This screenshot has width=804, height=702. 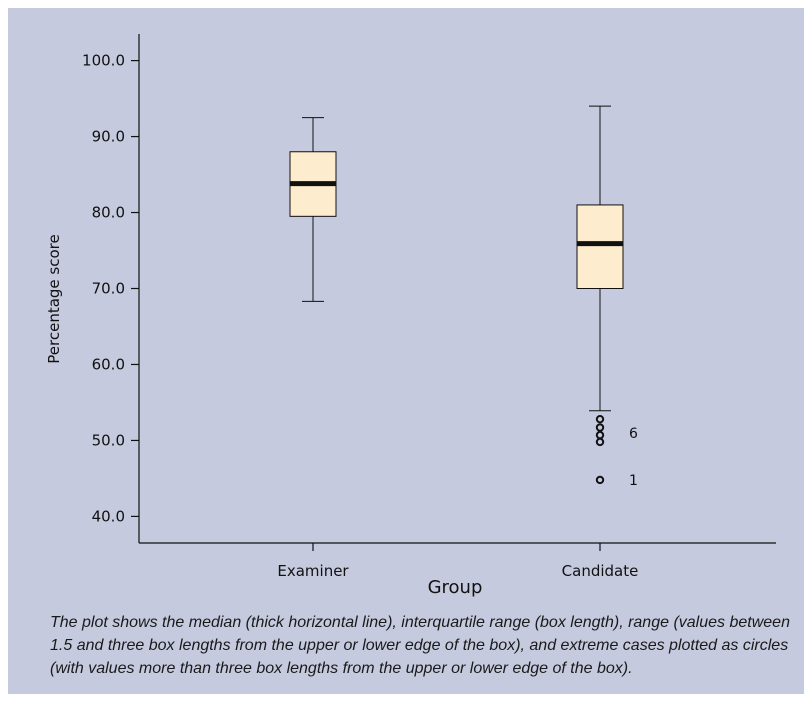 I want to click on y-ticks: 40.0 50.0 60.0 70.0 80.0 90.0 100.0, so click(x=110, y=288).